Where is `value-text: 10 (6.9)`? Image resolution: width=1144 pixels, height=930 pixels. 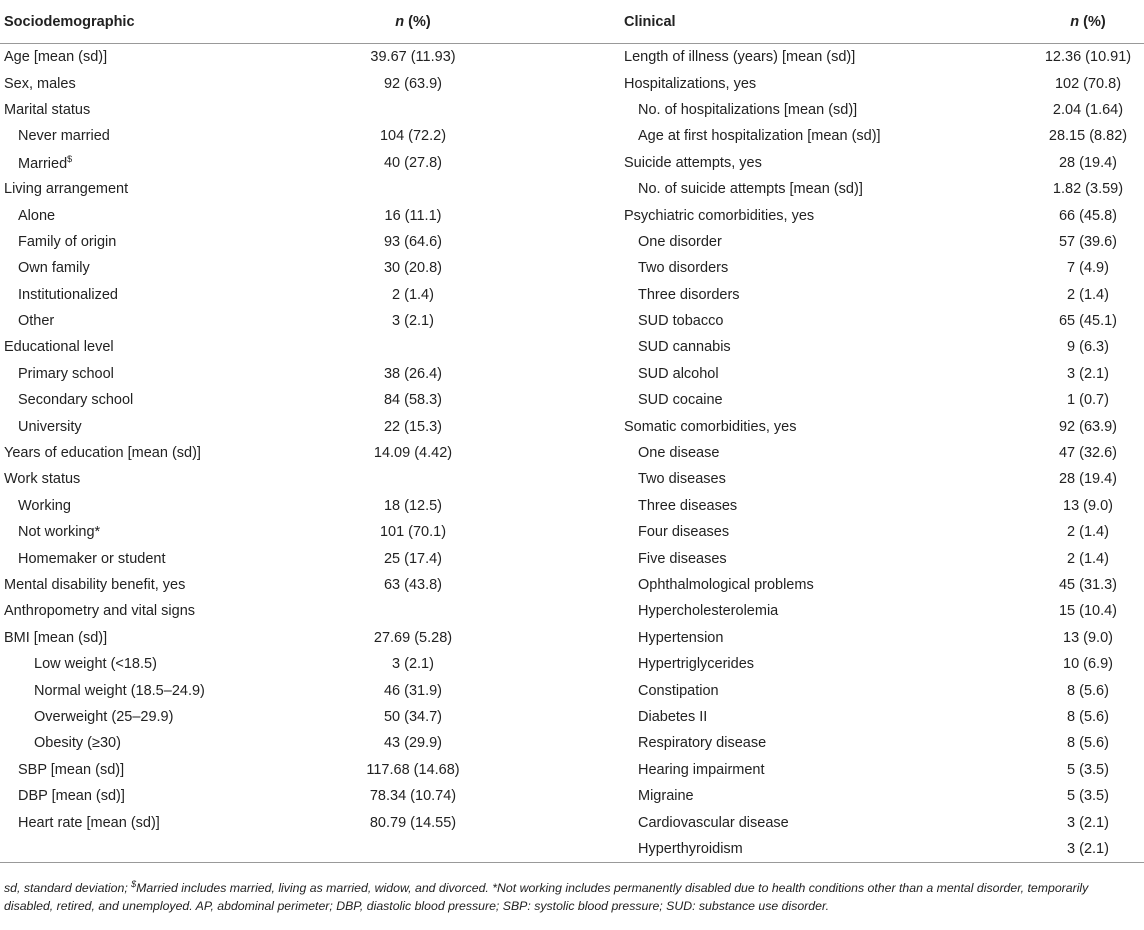 value-text: 10 (6.9) is located at coordinates (1088, 664).